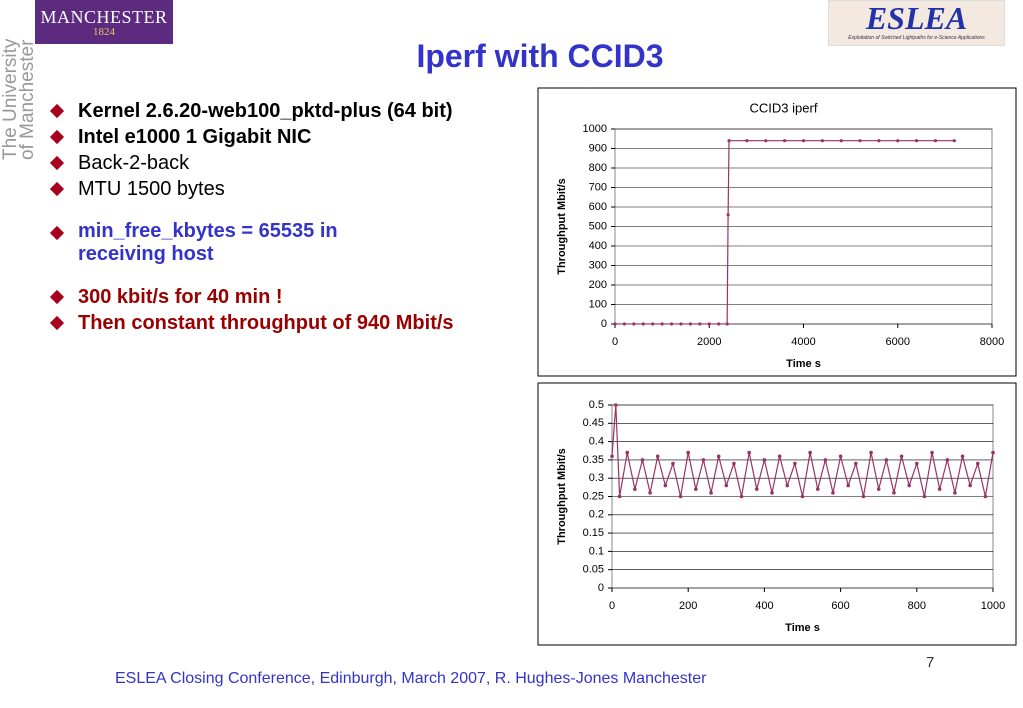 The image size is (1023, 708). I want to click on y-tick-label: 0.3, so click(596, 478).